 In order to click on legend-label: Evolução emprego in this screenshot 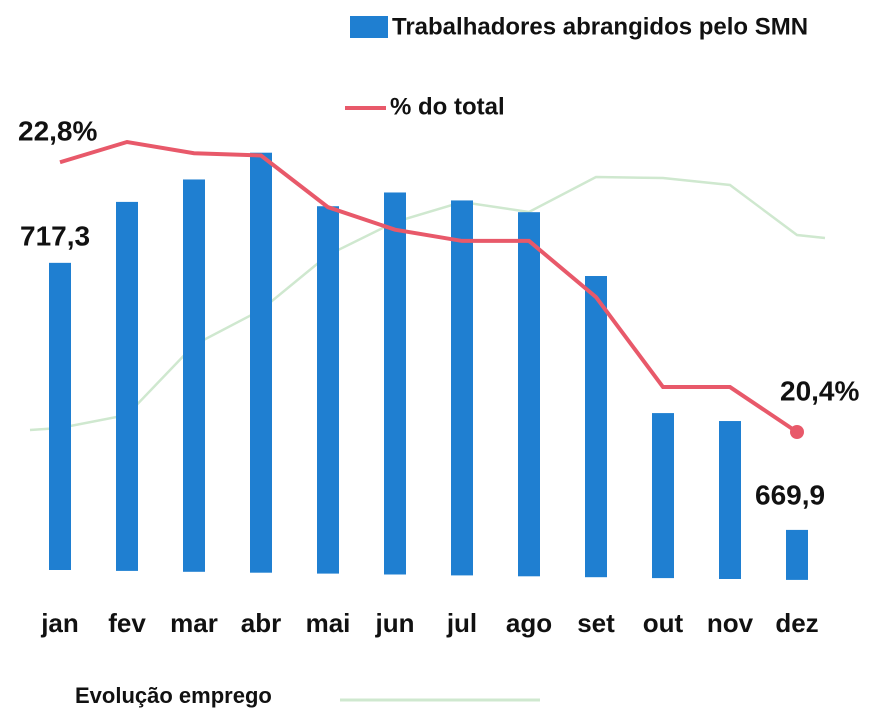, I will do `click(173, 695)`.